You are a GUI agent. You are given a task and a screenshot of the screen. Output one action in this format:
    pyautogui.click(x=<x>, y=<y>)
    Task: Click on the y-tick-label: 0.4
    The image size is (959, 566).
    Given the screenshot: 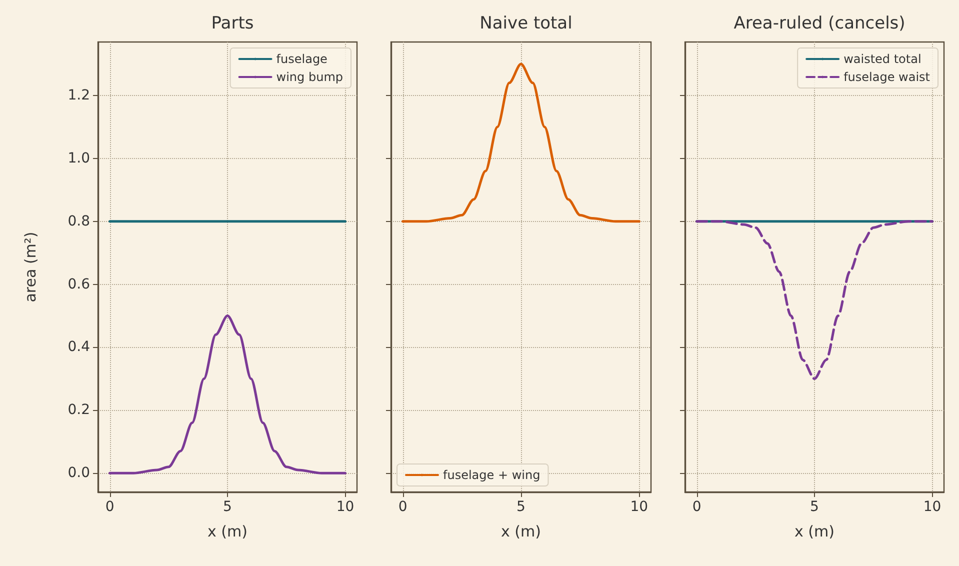 What is the action you would take?
    pyautogui.click(x=79, y=347)
    